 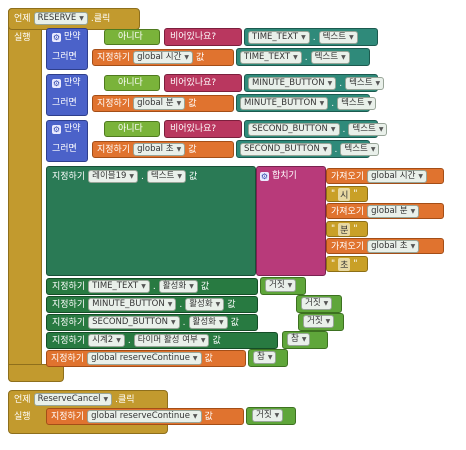 I want to click on string-value: 초, so click(x=344, y=264).